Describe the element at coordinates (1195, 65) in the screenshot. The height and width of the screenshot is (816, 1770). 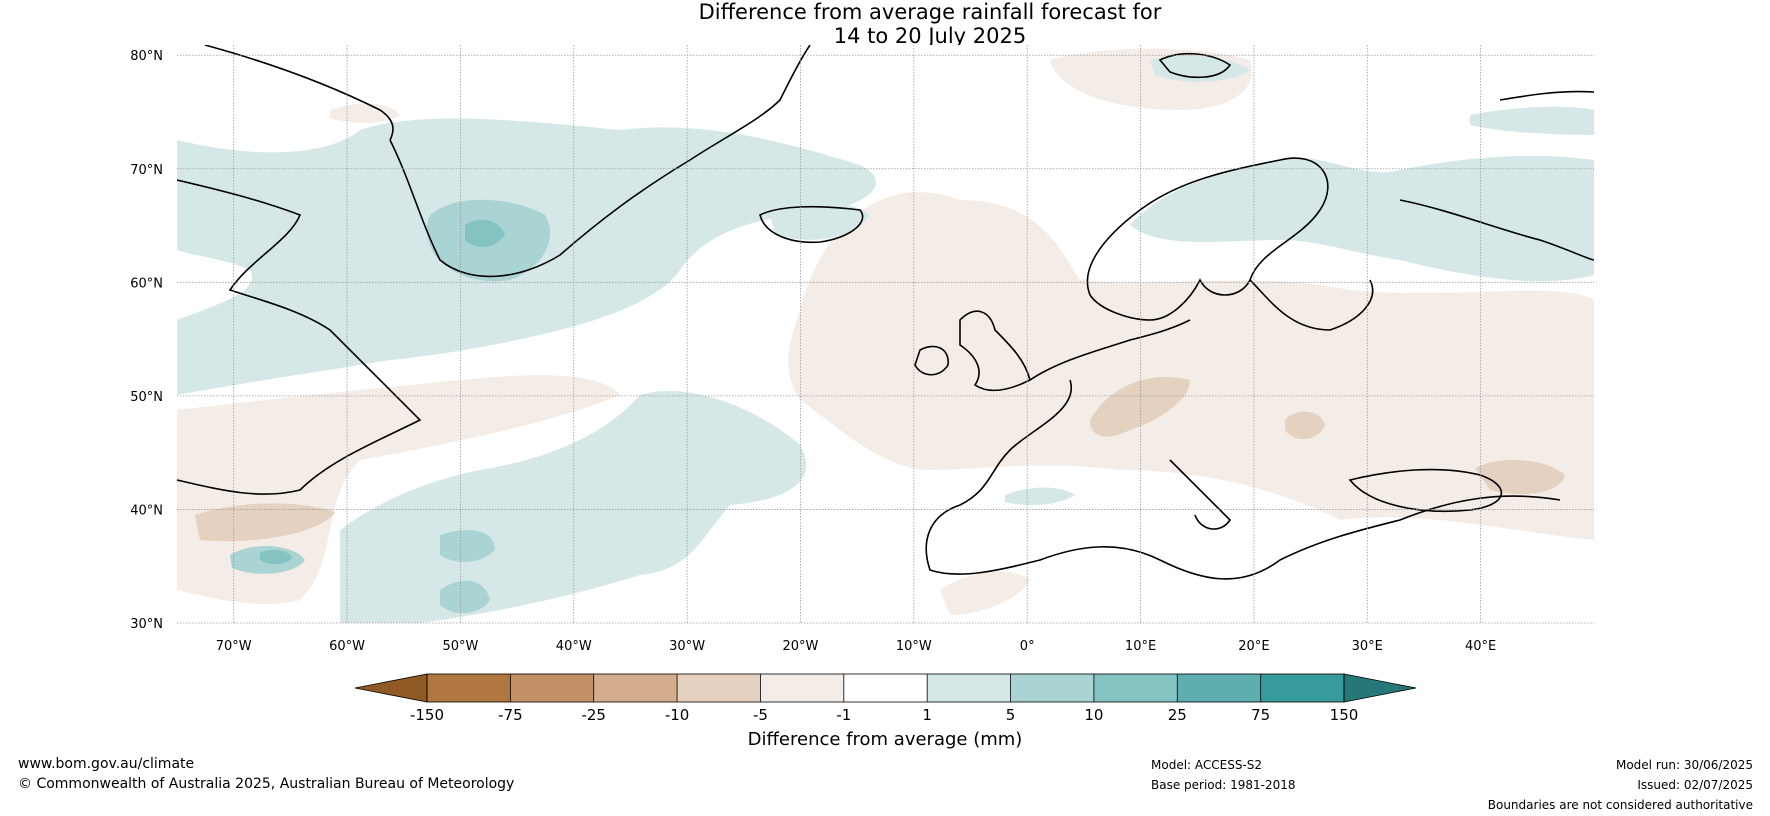
I see `coast-spitsbergen` at that location.